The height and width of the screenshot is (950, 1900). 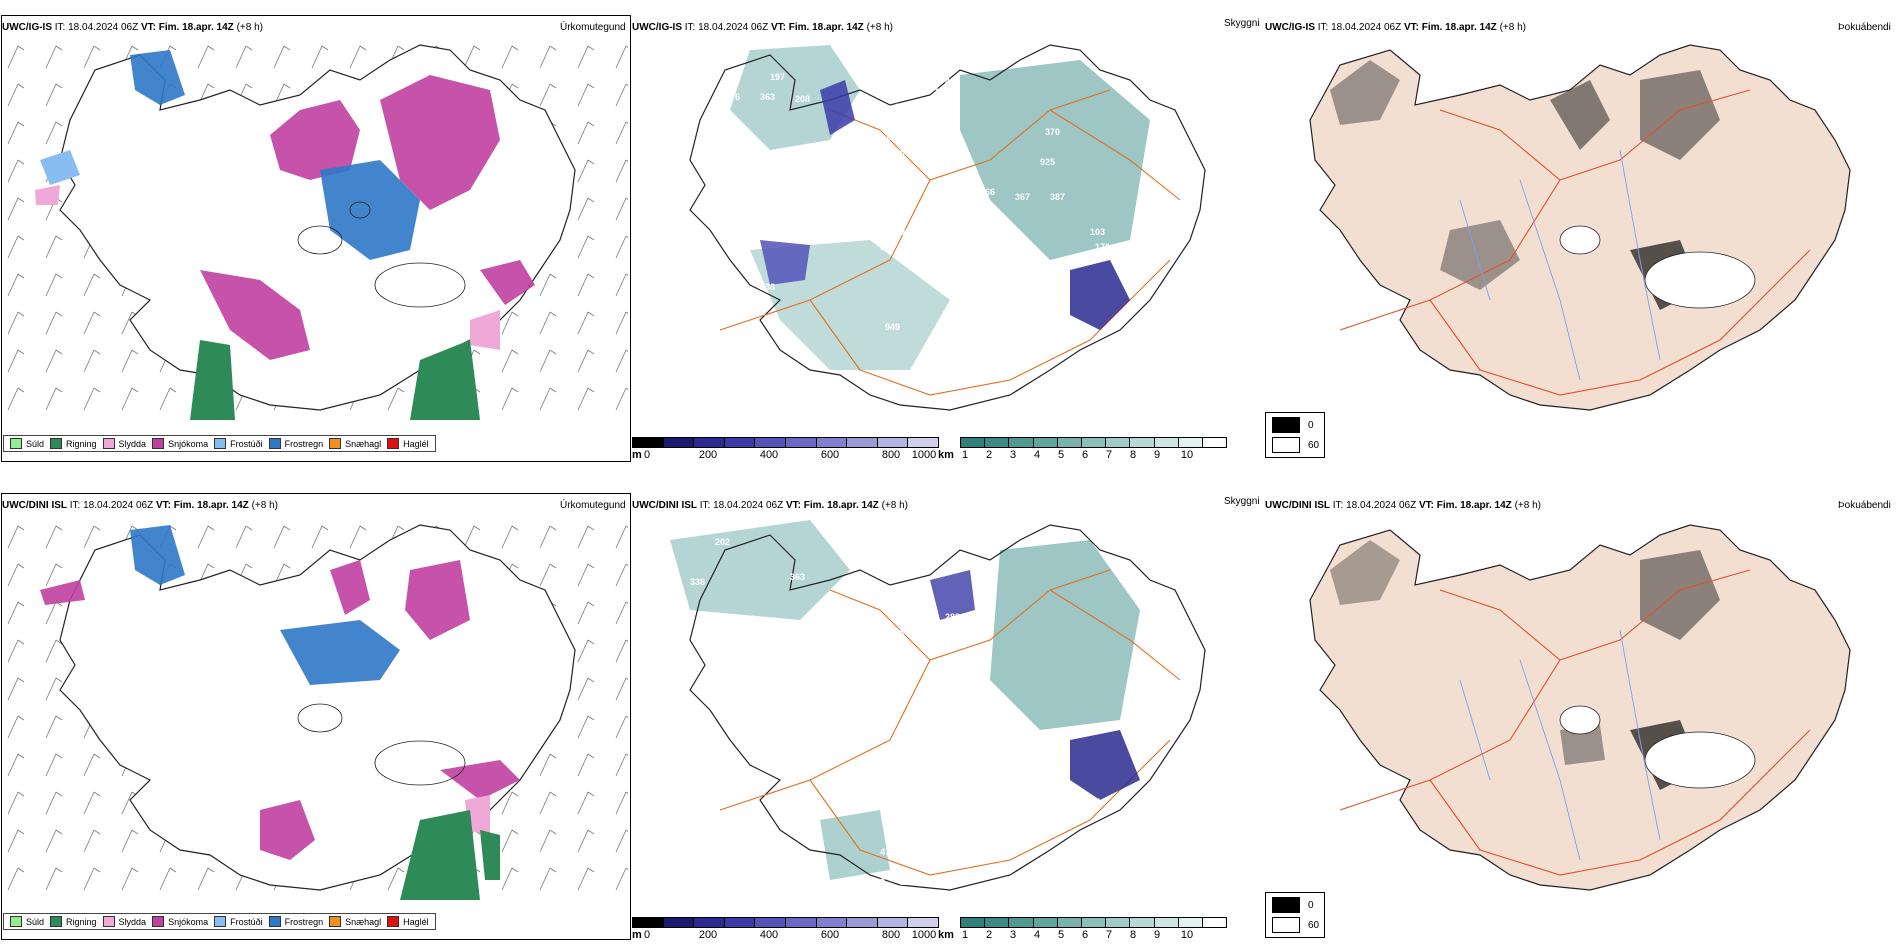 I want to click on legend-label: Rigning, so click(x=81, y=443).